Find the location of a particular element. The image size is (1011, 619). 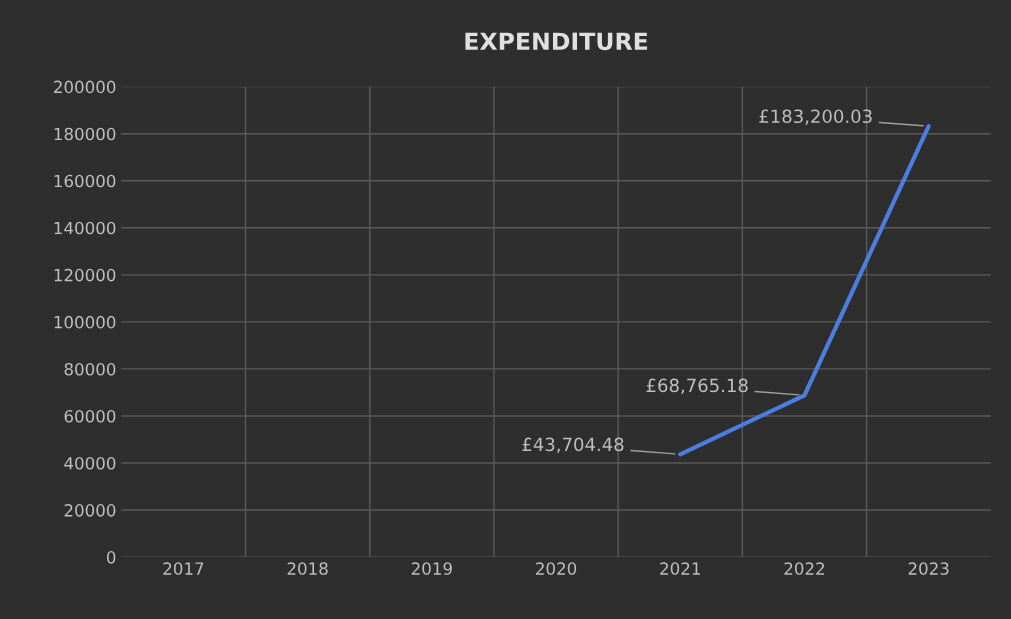

x-tick-label: 2017 is located at coordinates (183, 568).